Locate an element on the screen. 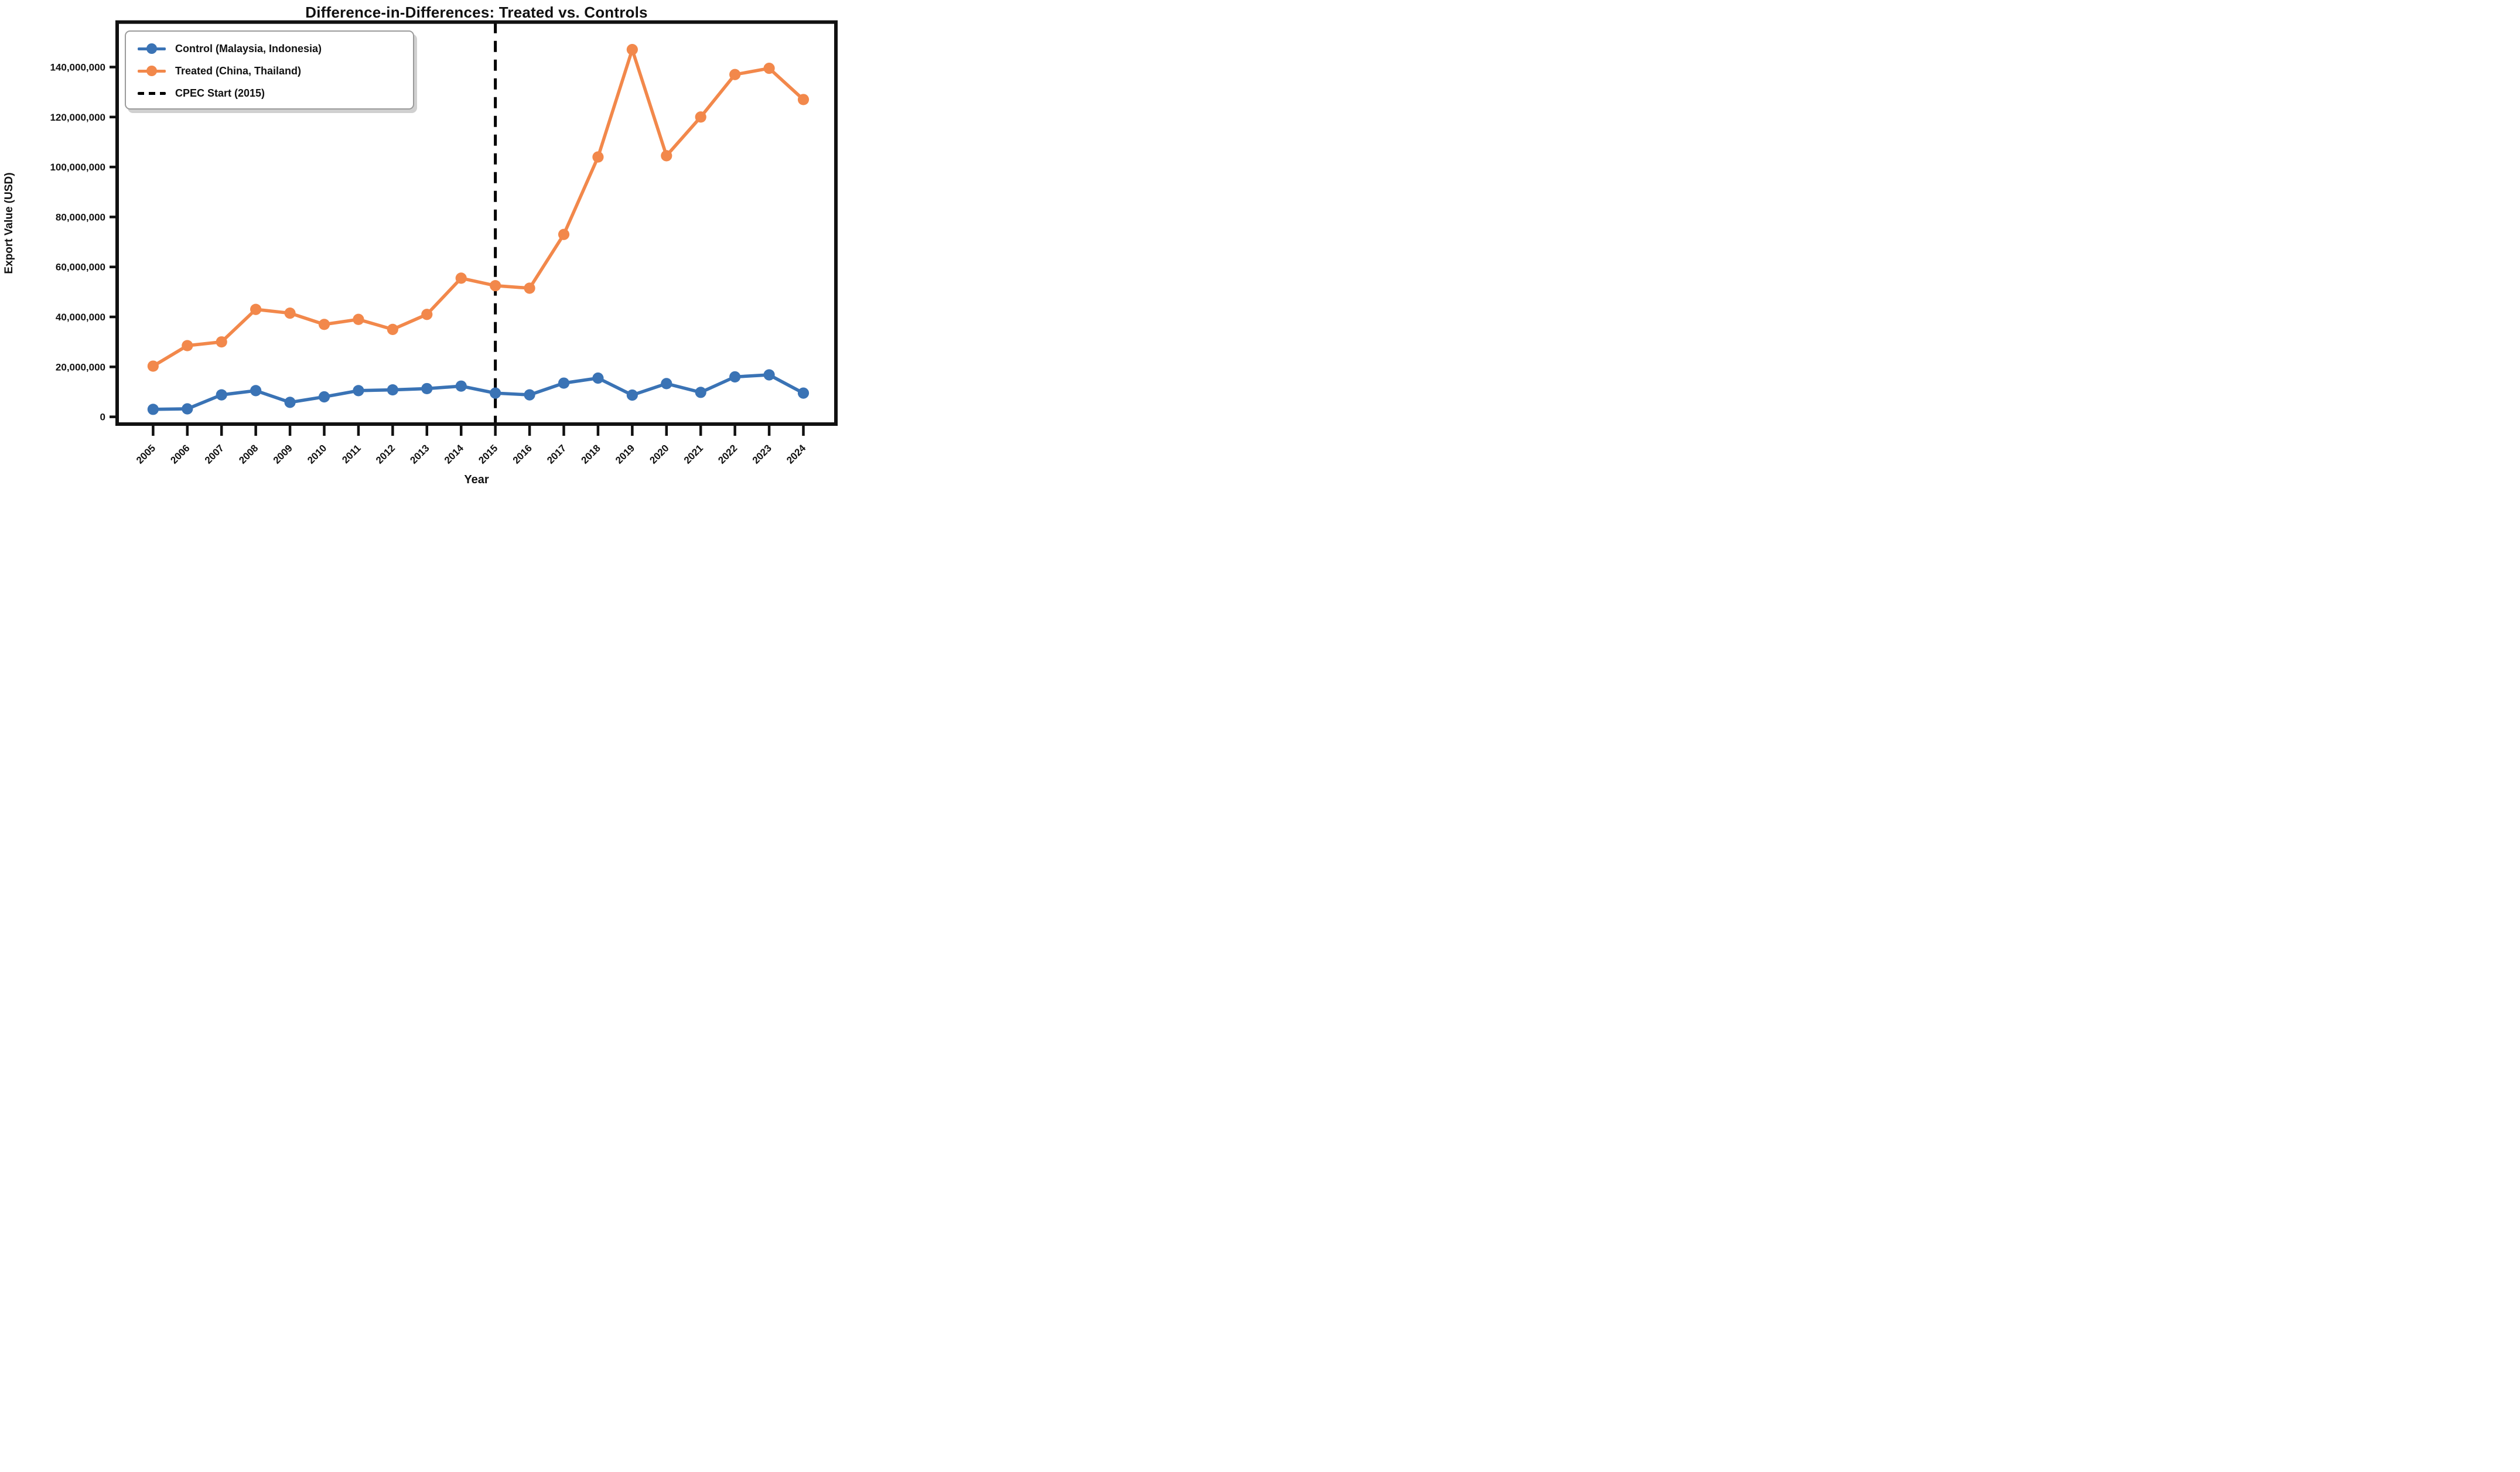  control-series-point-2013 is located at coordinates (427, 389).